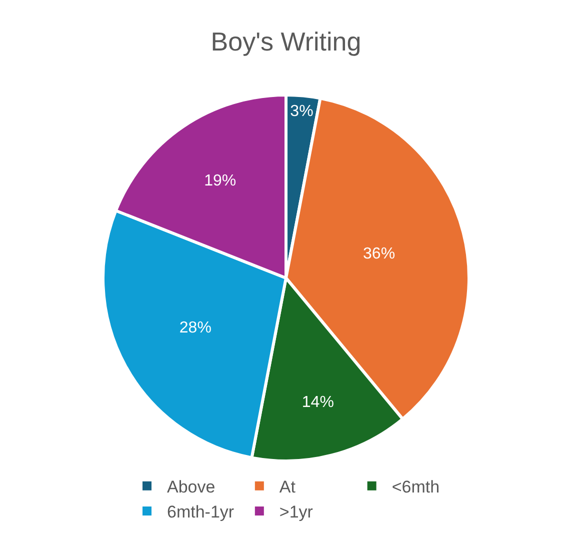 The image size is (572, 541). Describe the element at coordinates (286, 41) in the screenshot. I see `chart-title: Boy's Writing` at that location.